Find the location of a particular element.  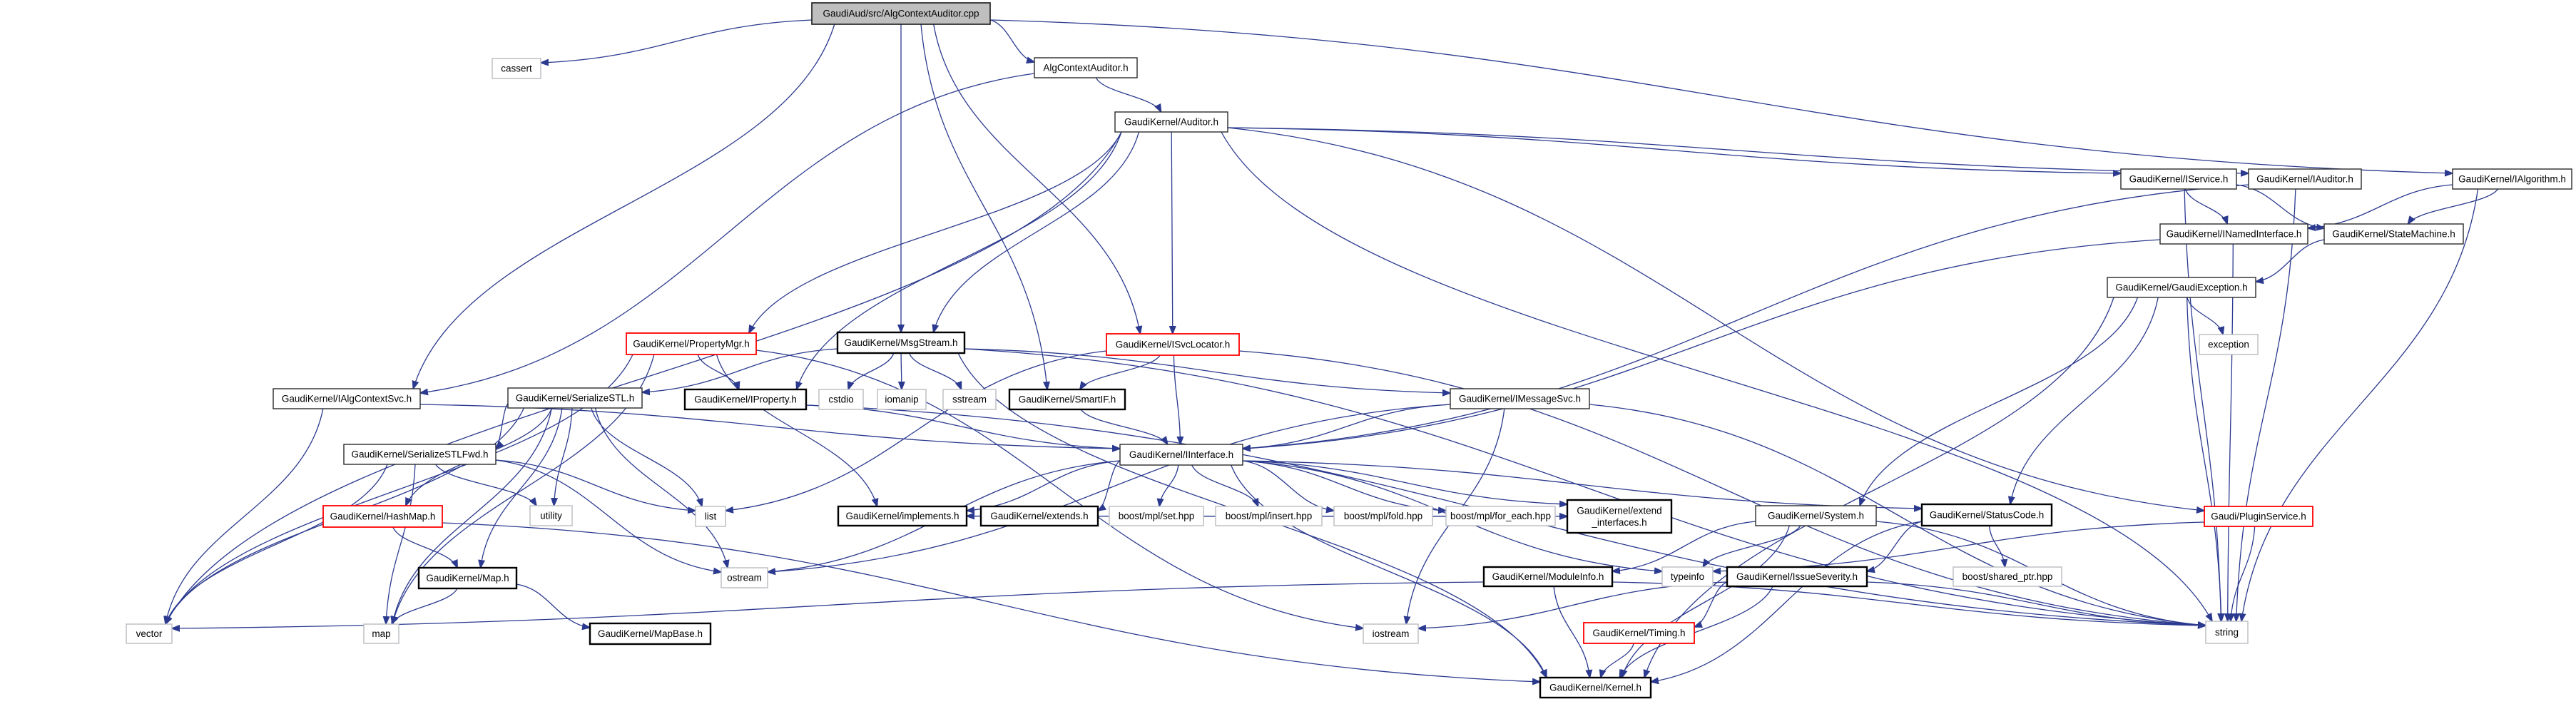

node-box-cpp is located at coordinates (901, 14).